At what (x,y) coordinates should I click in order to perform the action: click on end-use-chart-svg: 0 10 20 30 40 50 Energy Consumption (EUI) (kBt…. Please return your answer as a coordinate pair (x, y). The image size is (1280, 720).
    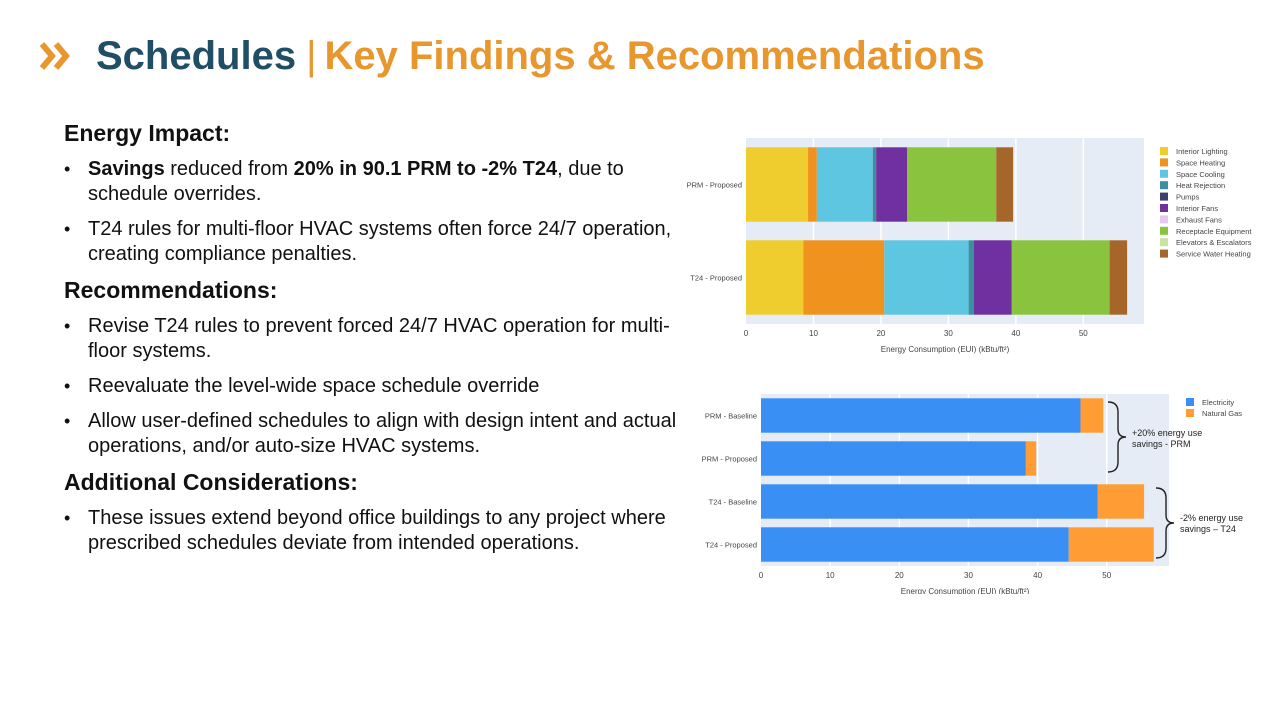
    Looking at the image, I should click on (969, 246).